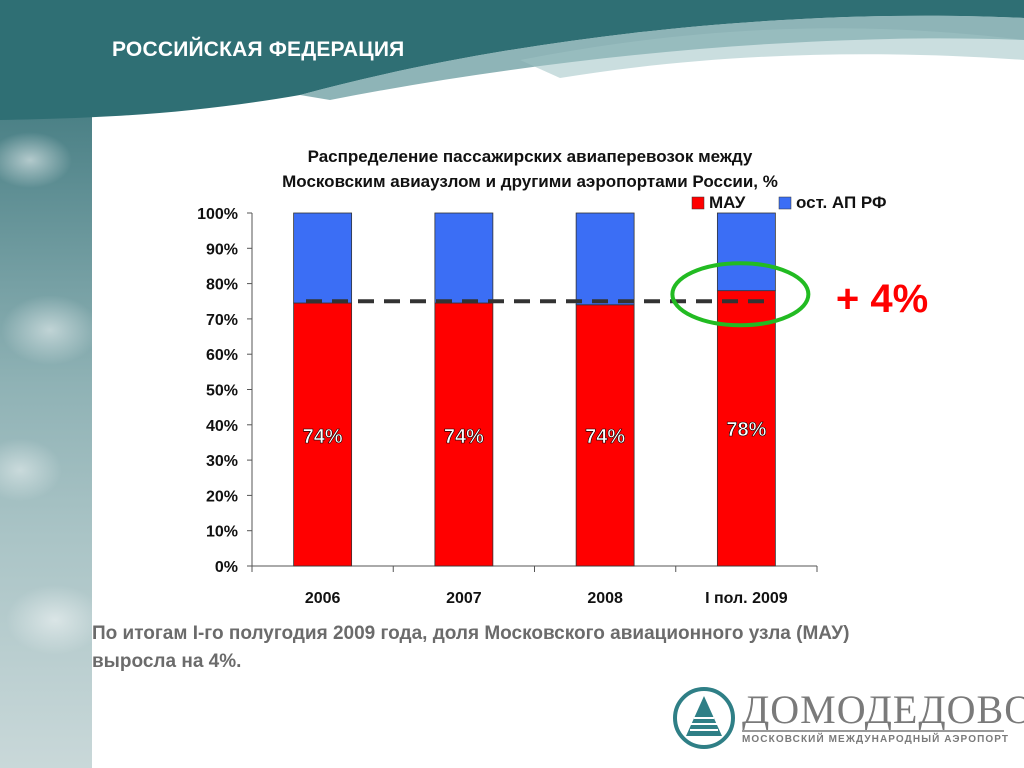  Describe the element at coordinates (876, 739) in the screenshot. I see `logo-subtitle: МОСКОВСКИЙ МЕЖДУНАРОДНЫЙ АЭРОПОРТ` at that location.